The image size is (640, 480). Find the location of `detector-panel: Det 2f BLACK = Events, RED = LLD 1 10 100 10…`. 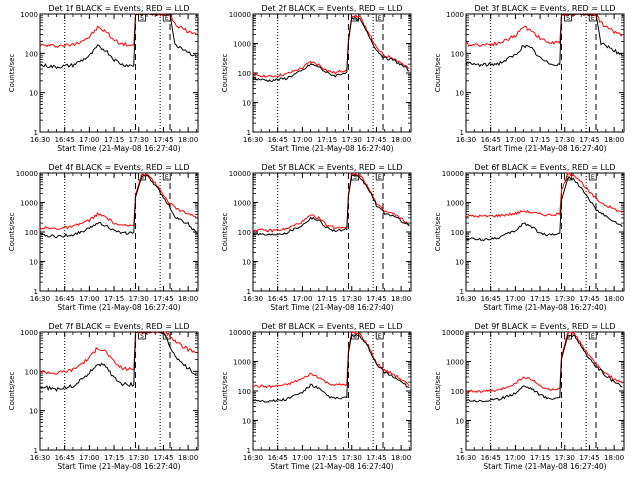

detector-panel: Det 2f BLACK = Events, RED = LLD 1 10 100 10… is located at coordinates (316, 78).